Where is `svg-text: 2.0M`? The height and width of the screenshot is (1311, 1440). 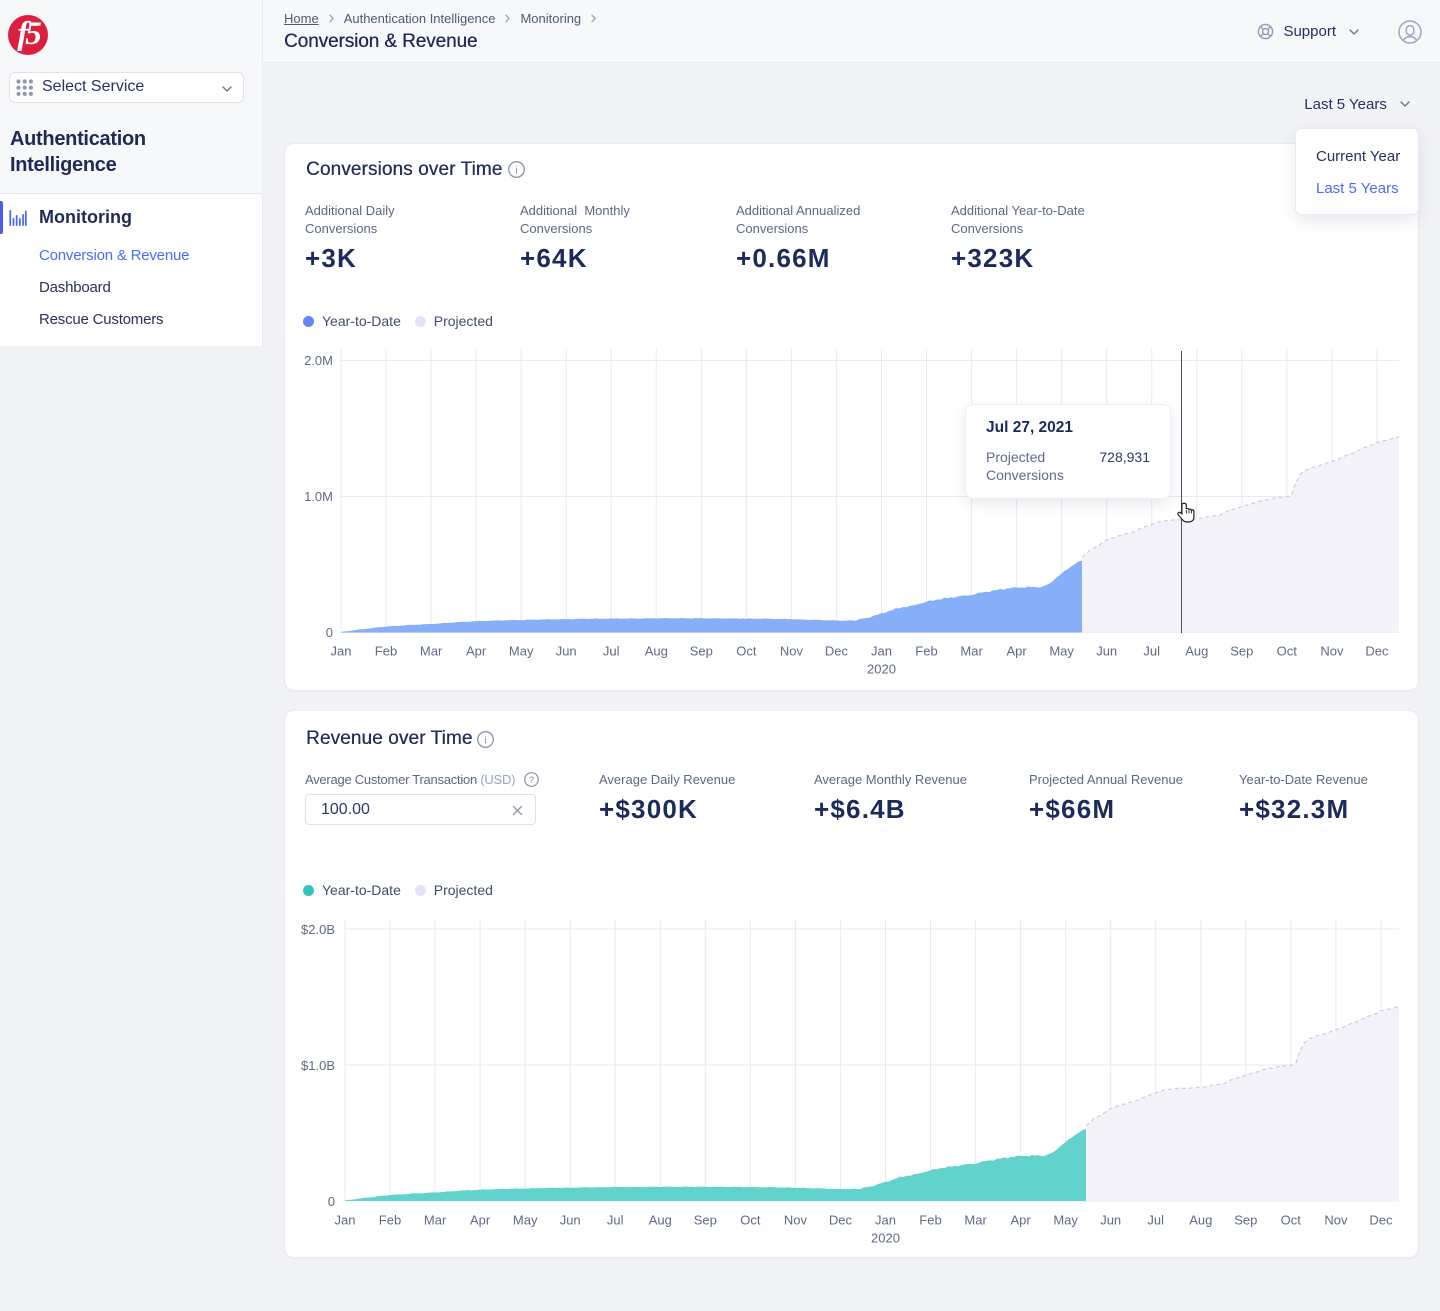 svg-text: 2.0M is located at coordinates (318, 360).